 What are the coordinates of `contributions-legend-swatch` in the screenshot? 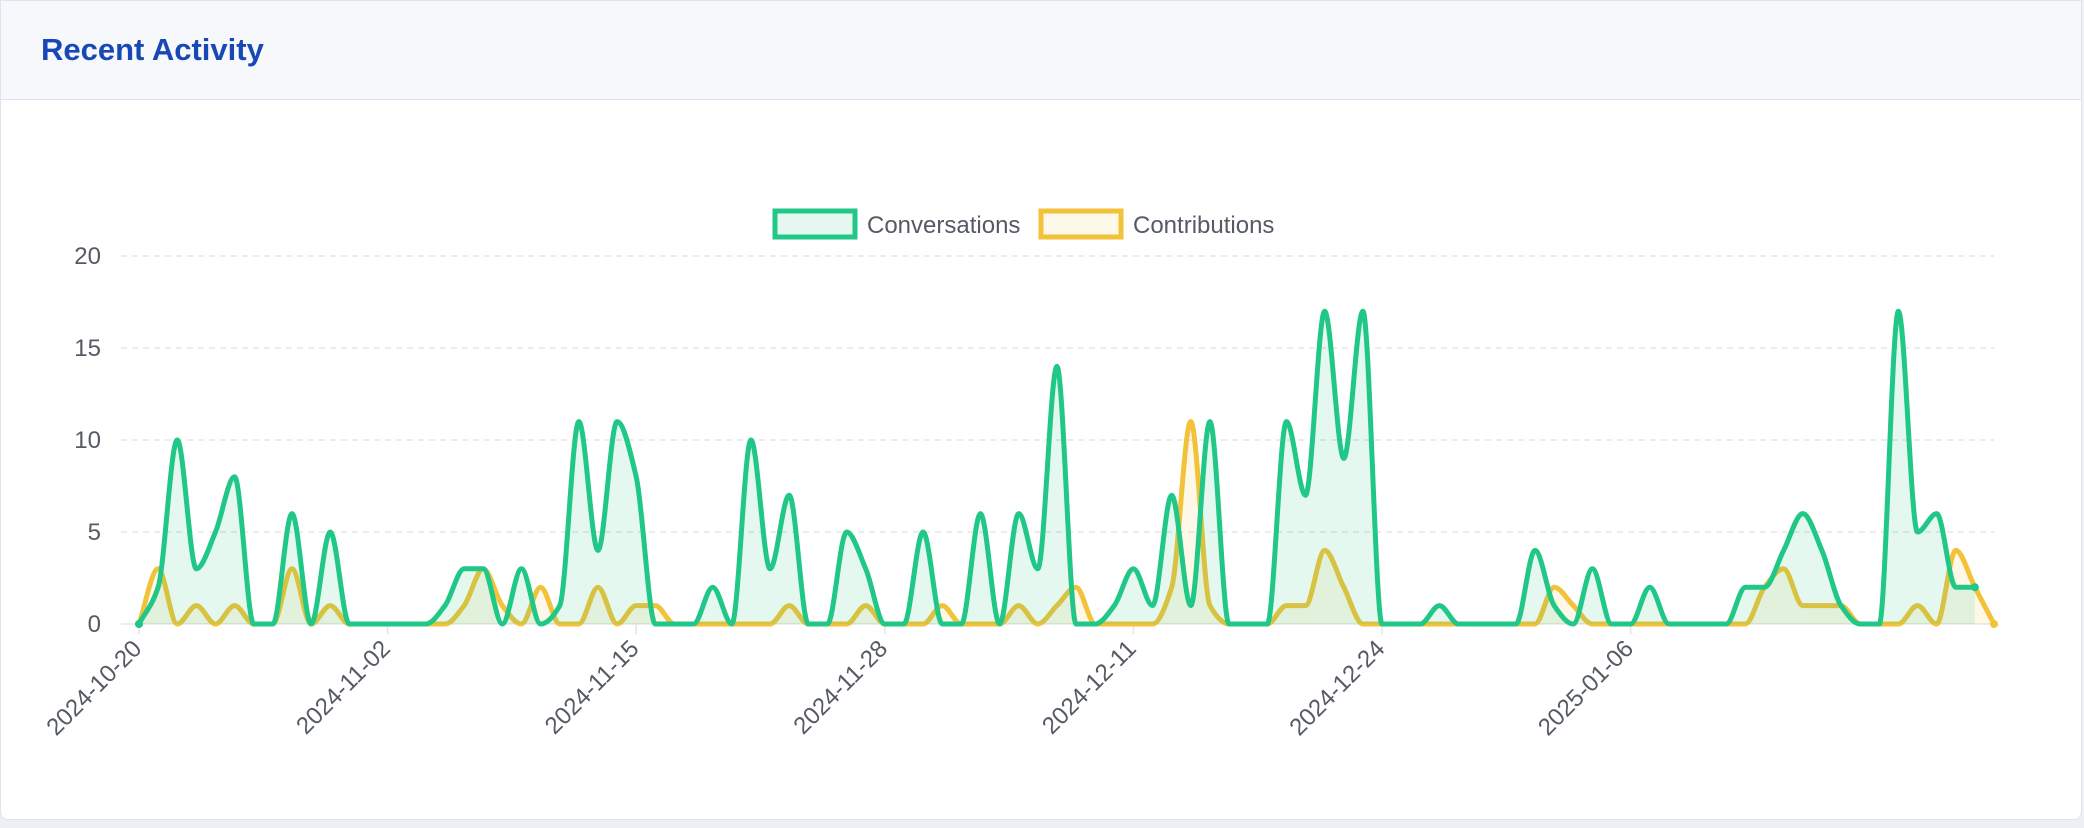 It's located at (1081, 224).